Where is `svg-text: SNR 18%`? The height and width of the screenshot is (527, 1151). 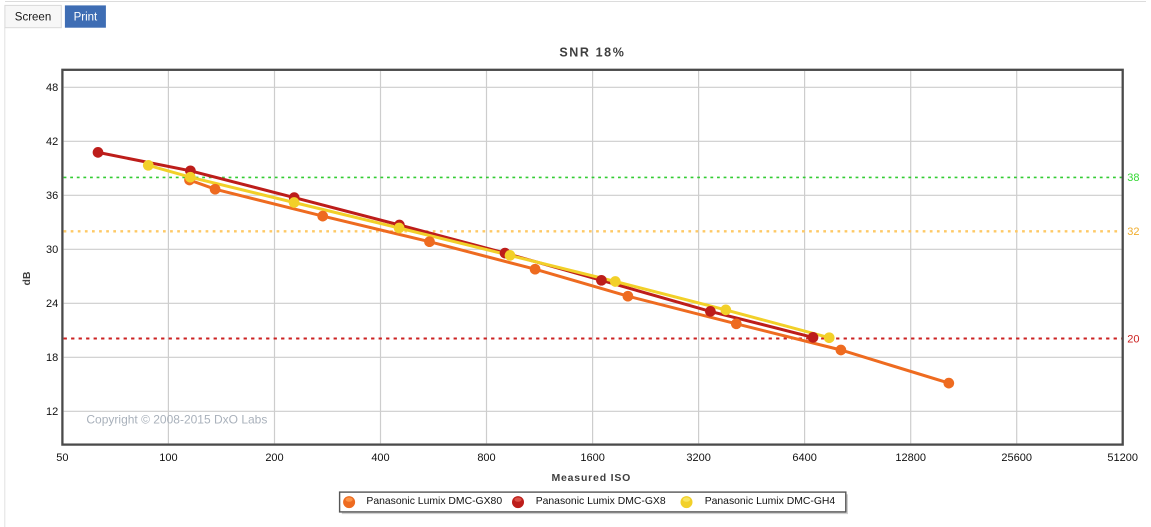
svg-text: SNR 18% is located at coordinates (592, 52).